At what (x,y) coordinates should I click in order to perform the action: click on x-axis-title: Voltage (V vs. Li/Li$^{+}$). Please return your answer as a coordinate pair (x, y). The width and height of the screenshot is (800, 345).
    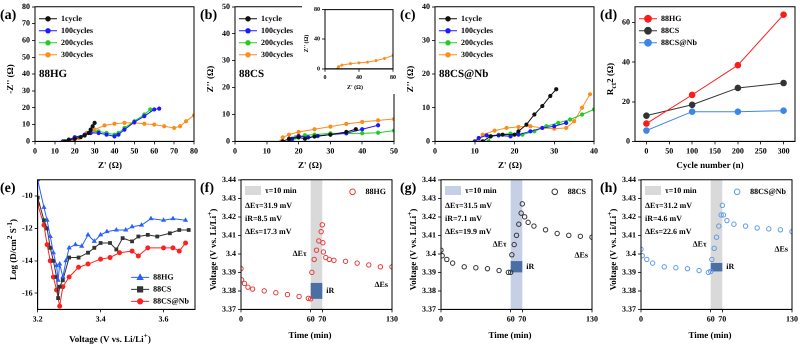
    Looking at the image, I should click on (110, 337).